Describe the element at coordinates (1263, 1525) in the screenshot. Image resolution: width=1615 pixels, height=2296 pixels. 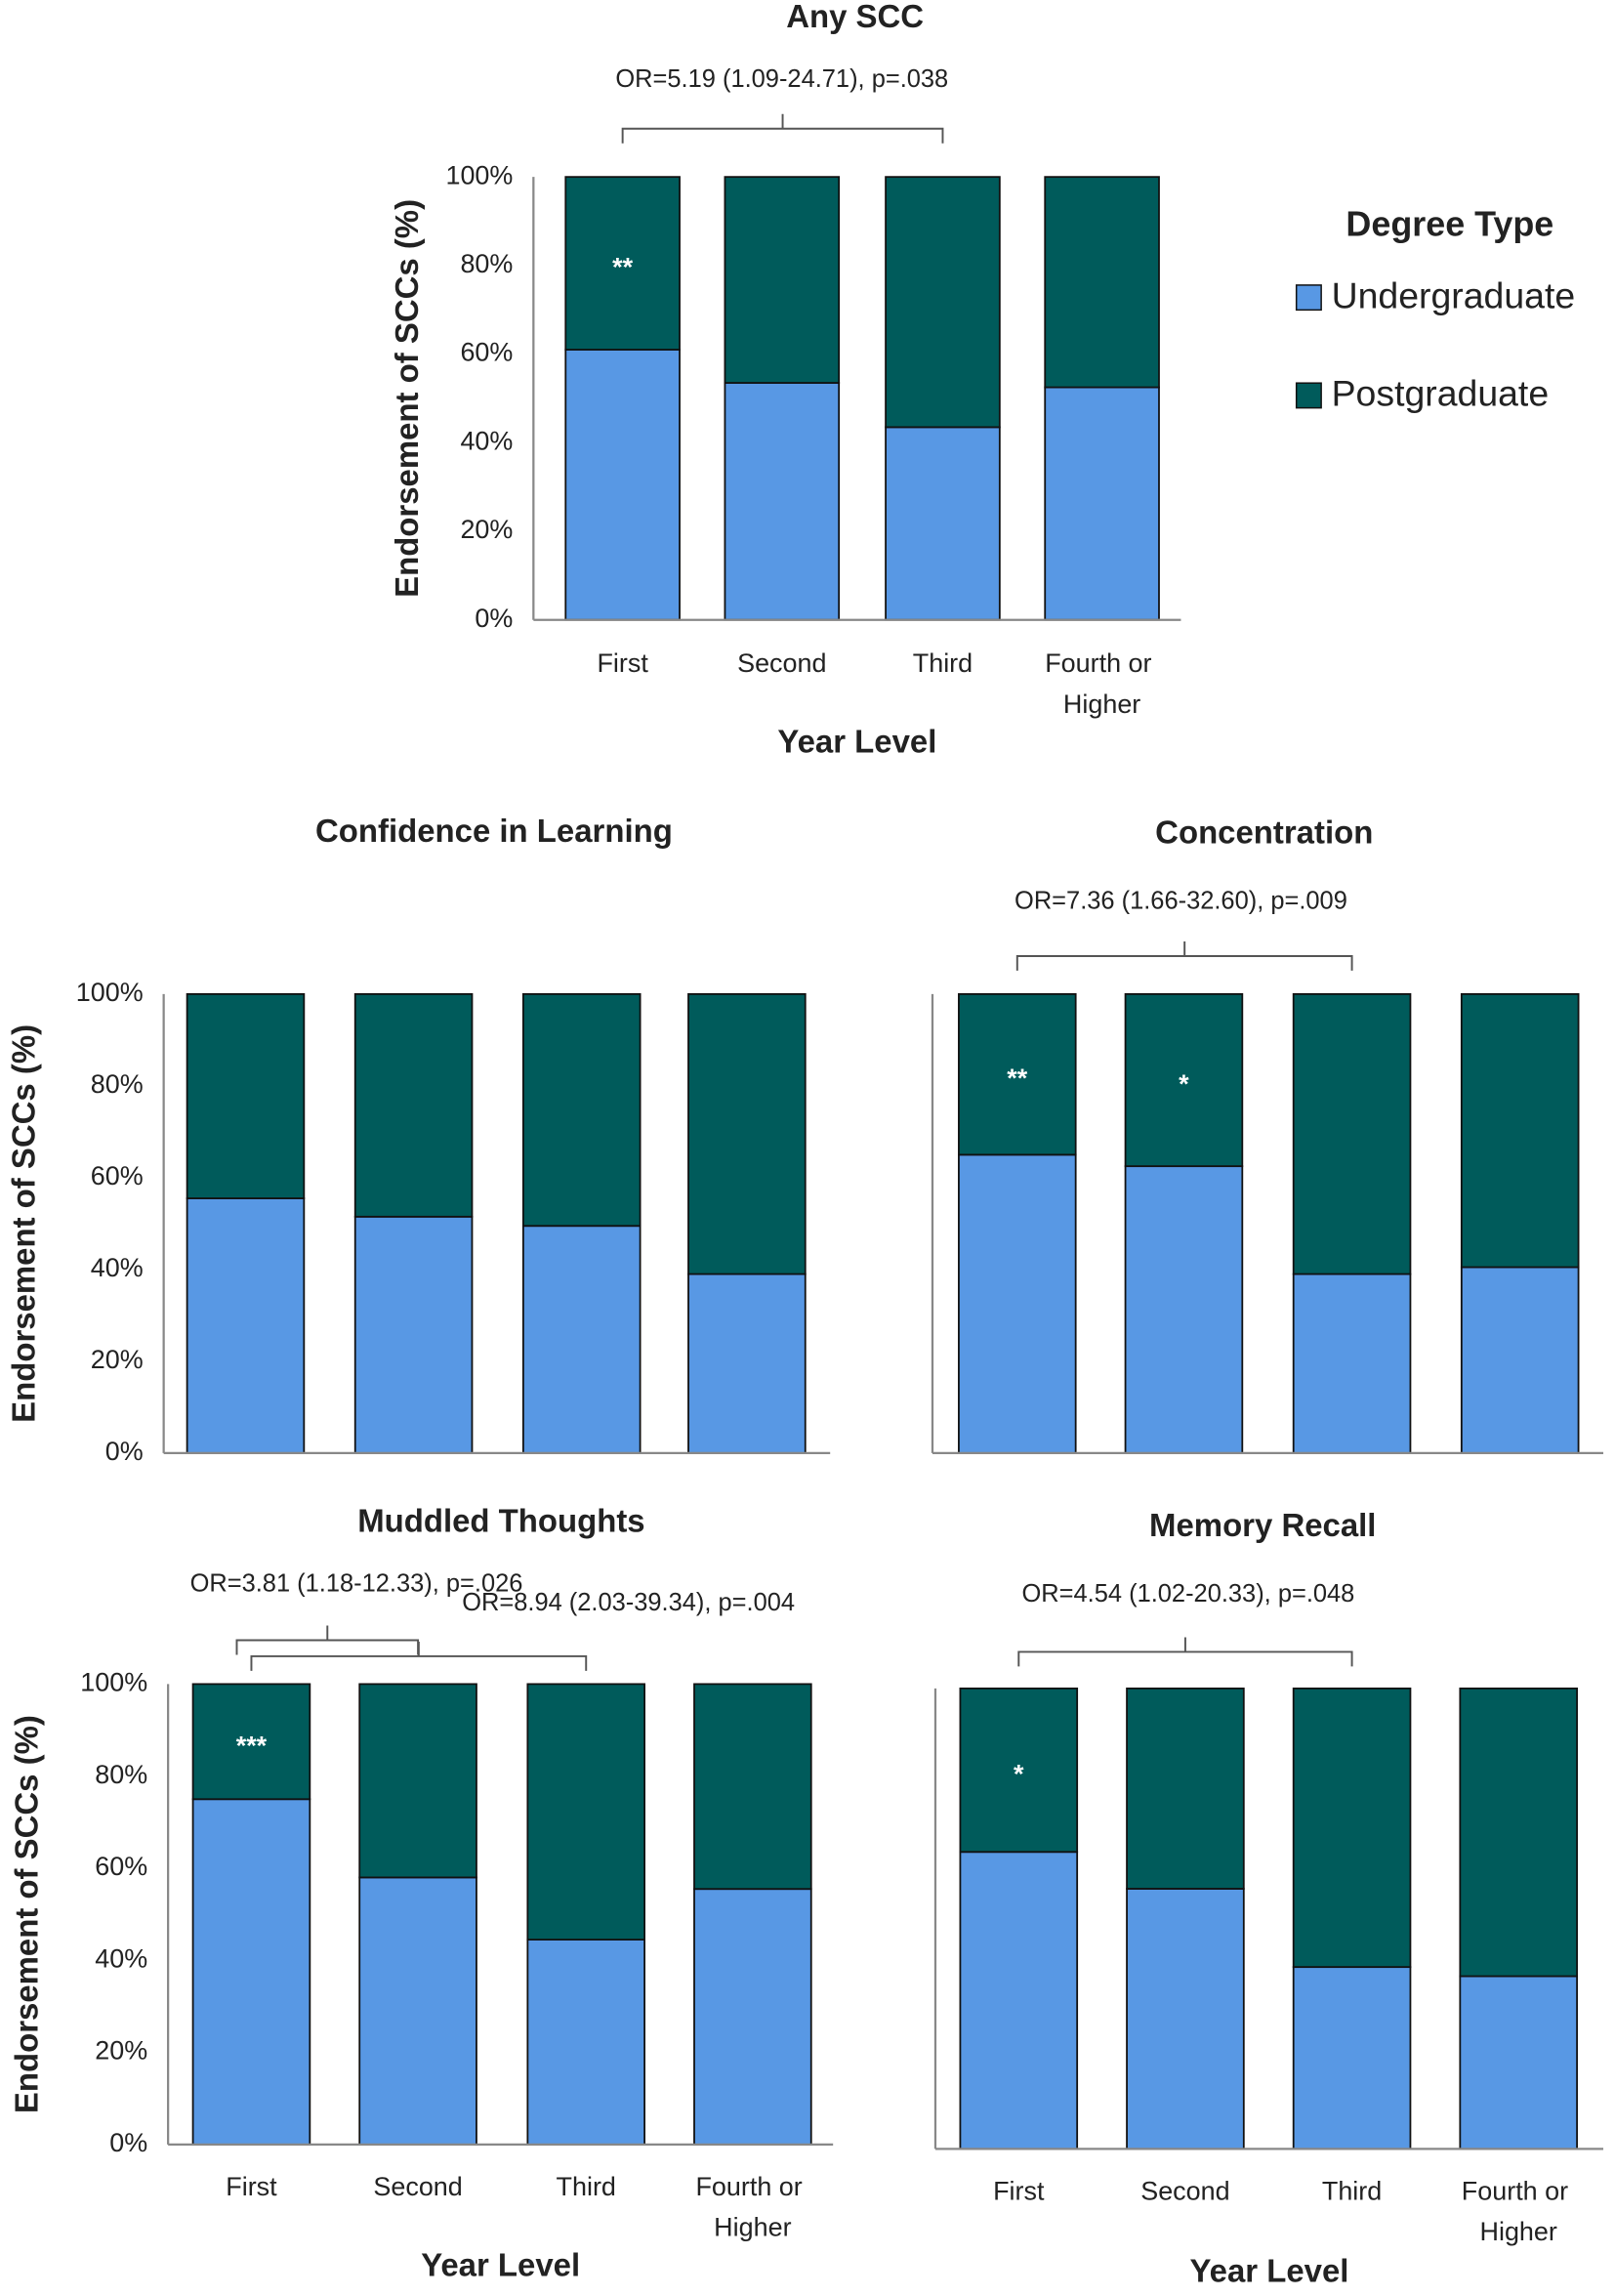
I see `chart-title: Memory Recall` at that location.